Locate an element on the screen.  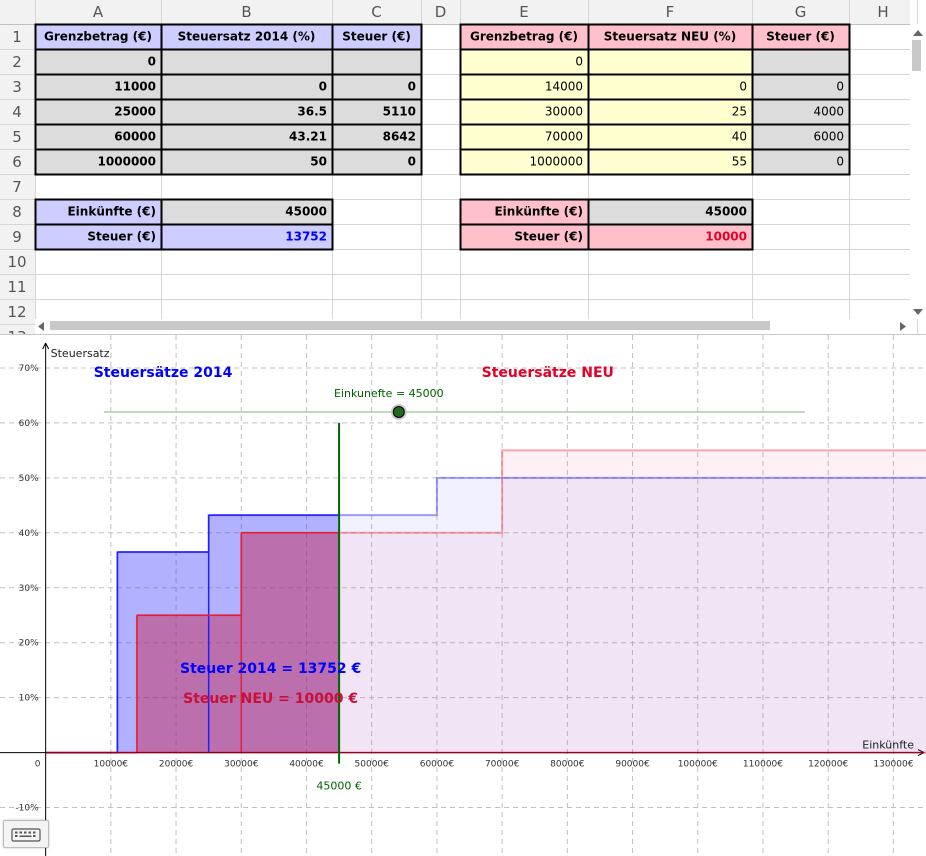
header-neu-1: Steuersatz NEU (%) is located at coordinates (670, 37).